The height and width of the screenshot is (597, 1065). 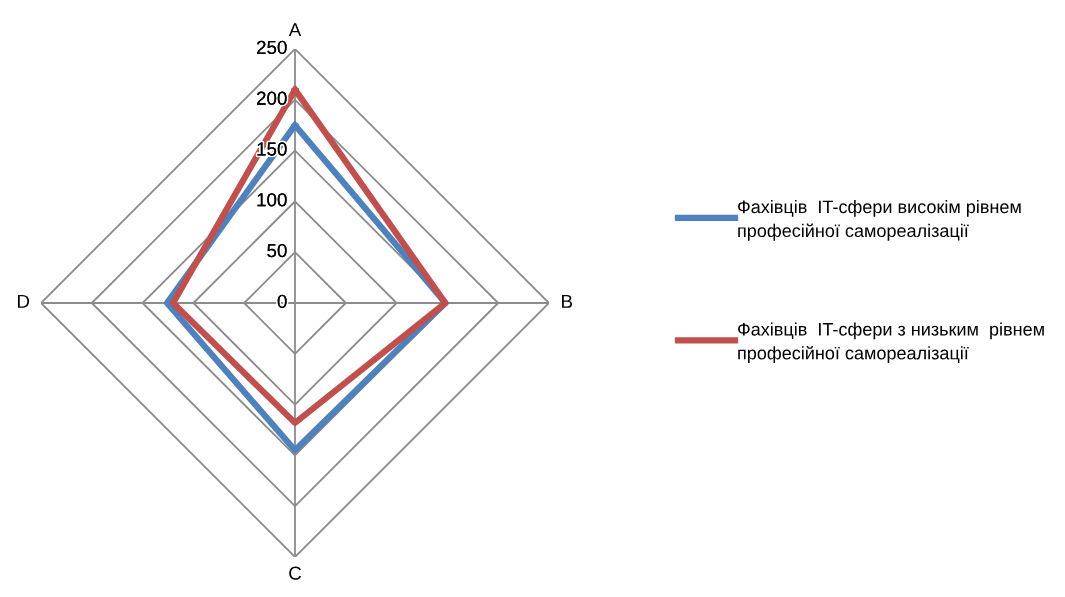 I want to click on legend-label: Фахівців IT-сфери з низьким рівнем професійної самореалізації, so click(x=891, y=343).